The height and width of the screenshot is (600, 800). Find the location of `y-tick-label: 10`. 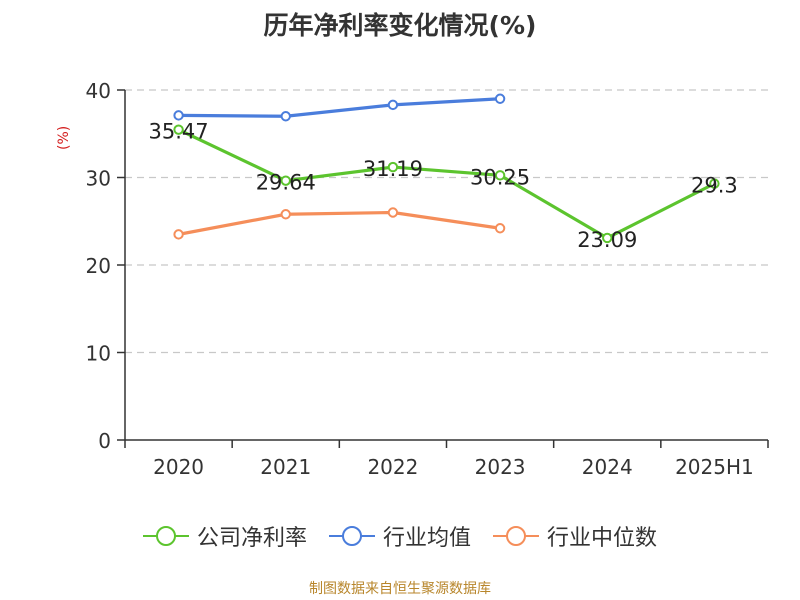

y-tick-label: 10 is located at coordinates (98, 354).